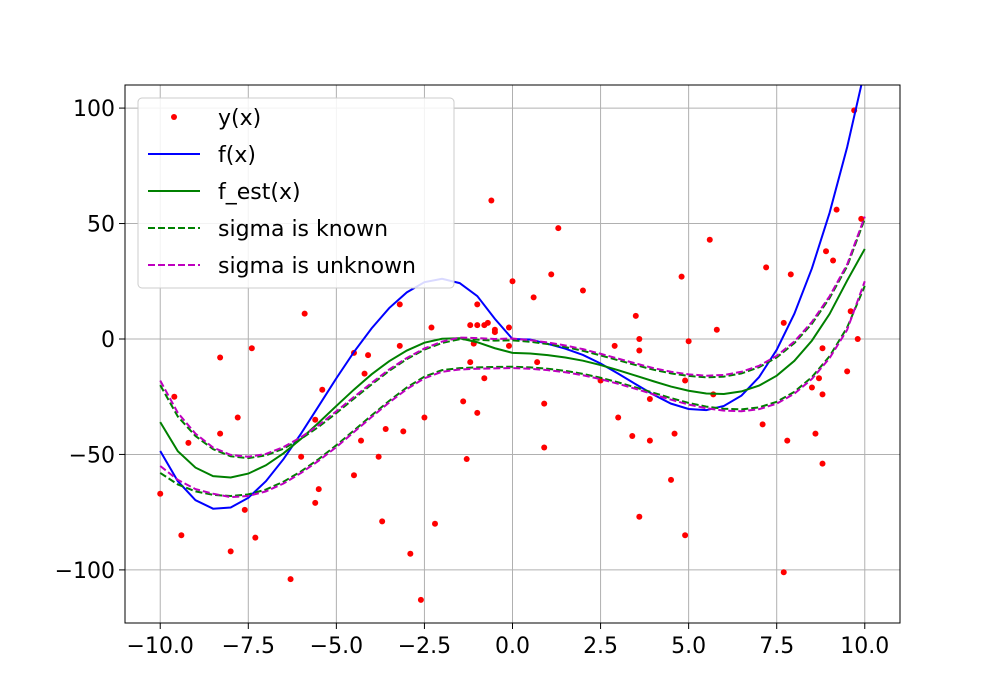  I want to click on x-tick-label: −7.5, so click(248, 646).